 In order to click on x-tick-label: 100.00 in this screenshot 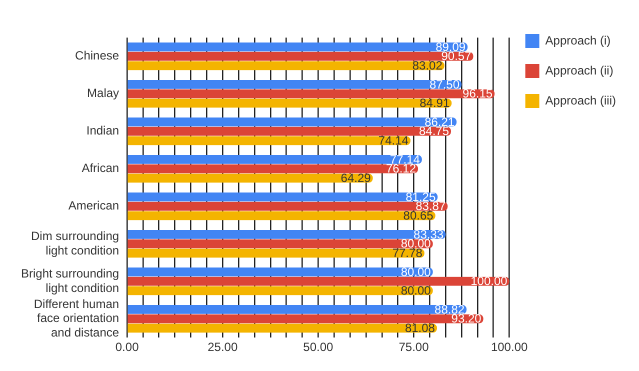, I will do `click(509, 347)`.